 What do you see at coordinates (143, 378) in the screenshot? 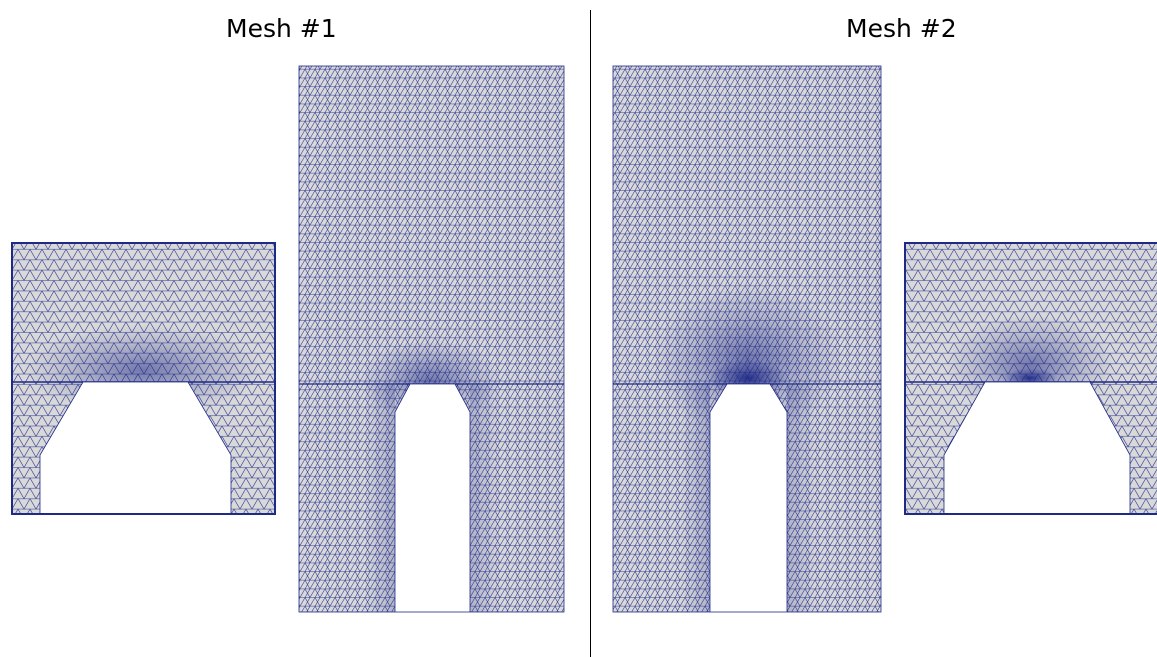
I see `mesh-1-zoom-inset` at bounding box center [143, 378].